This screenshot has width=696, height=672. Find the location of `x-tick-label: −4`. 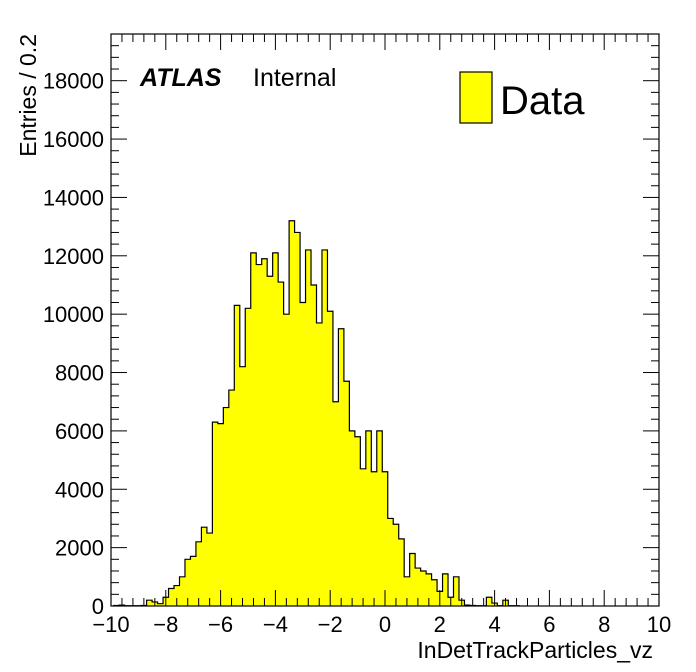

x-tick-label: −4 is located at coordinates (275, 624).